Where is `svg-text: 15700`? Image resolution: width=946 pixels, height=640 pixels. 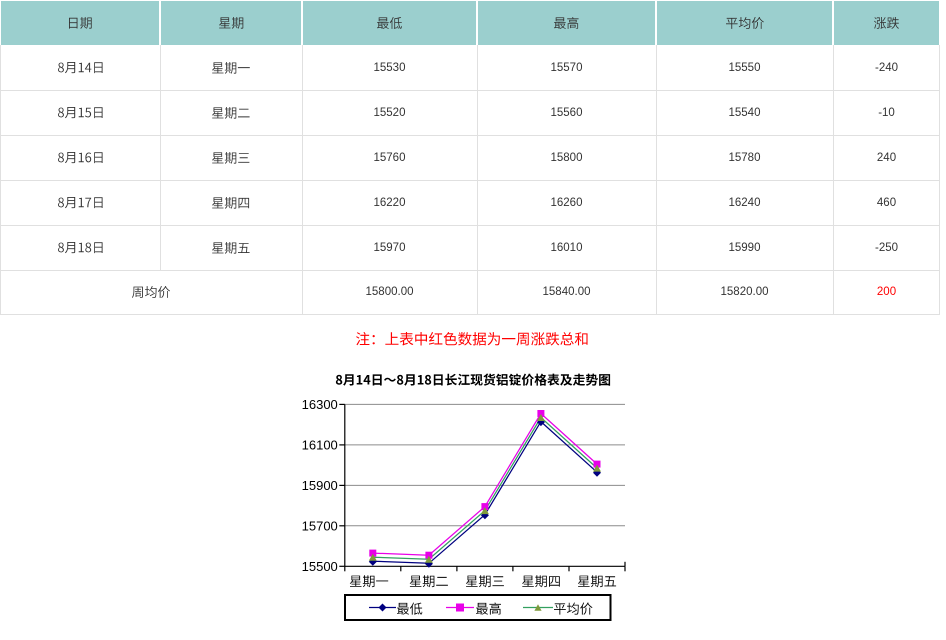 svg-text: 15700 is located at coordinates (320, 525).